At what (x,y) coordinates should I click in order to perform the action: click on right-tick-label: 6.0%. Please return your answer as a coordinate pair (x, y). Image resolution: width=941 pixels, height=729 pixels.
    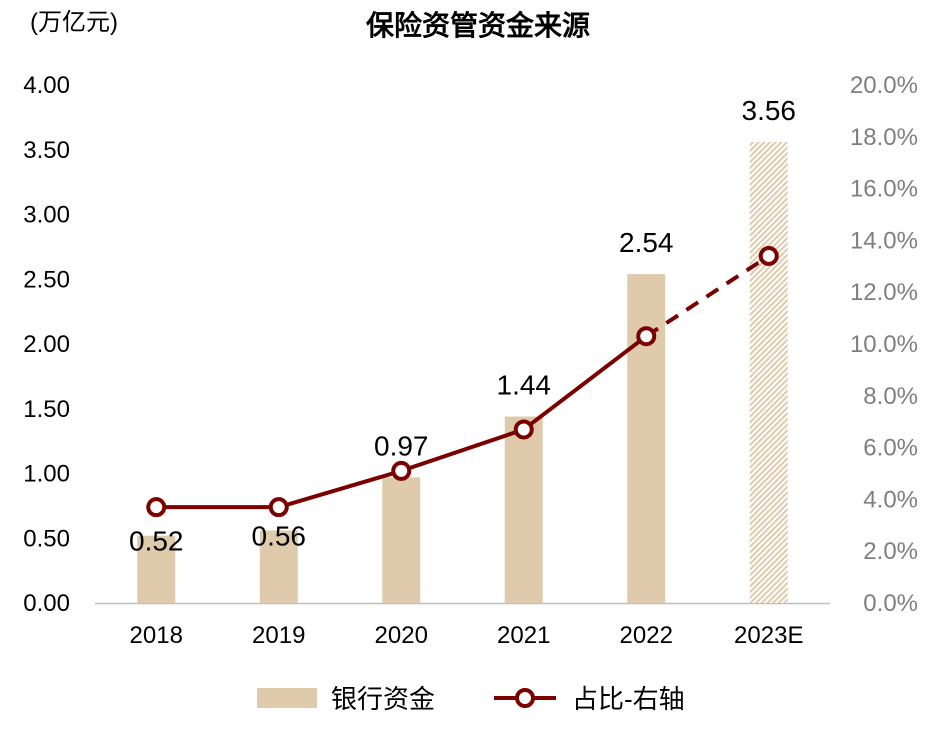
    Looking at the image, I should click on (890, 448).